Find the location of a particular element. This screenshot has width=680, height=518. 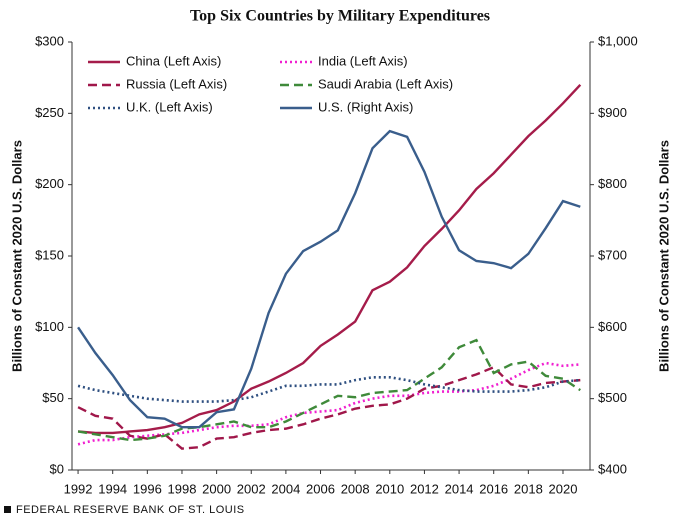

y-tick-label: $200 is located at coordinates (49, 183).